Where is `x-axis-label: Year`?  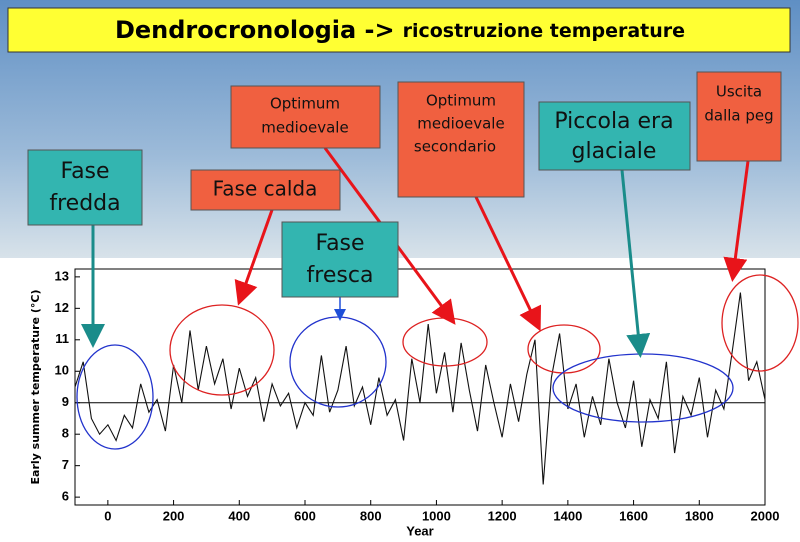
x-axis-label: Year is located at coordinates (419, 530).